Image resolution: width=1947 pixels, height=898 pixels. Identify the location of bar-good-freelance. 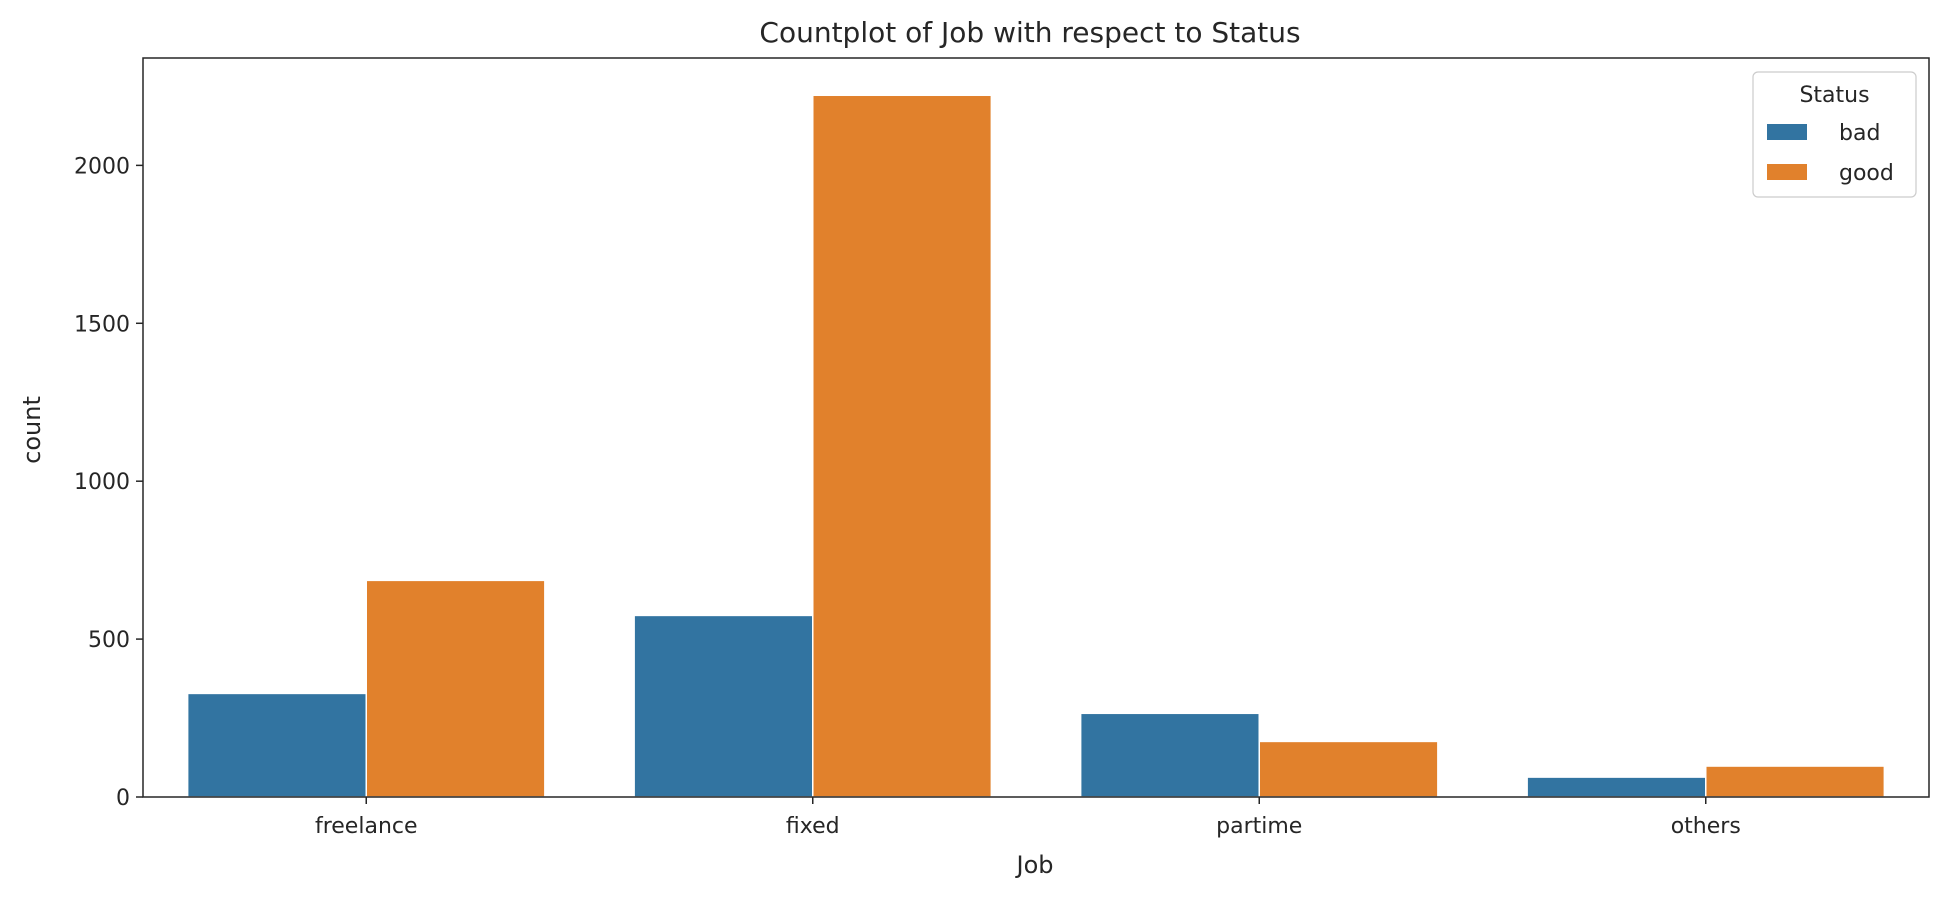
(455, 688).